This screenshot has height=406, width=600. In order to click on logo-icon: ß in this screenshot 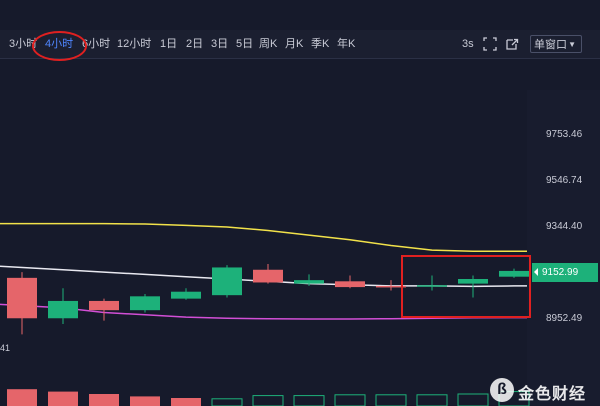, I will do `click(502, 390)`.